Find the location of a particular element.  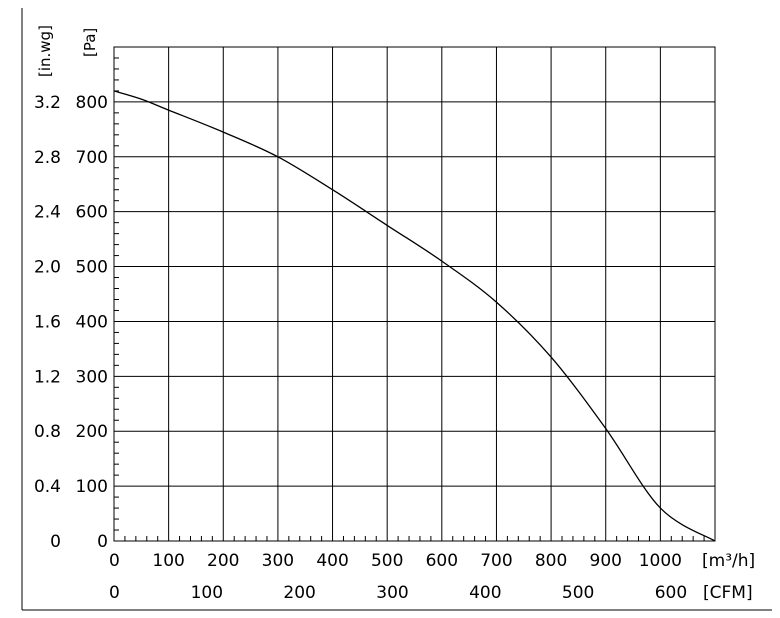

y-tick-labels: 0 100 200 300 400 500 600 700 800 is located at coordinates (92, 322).